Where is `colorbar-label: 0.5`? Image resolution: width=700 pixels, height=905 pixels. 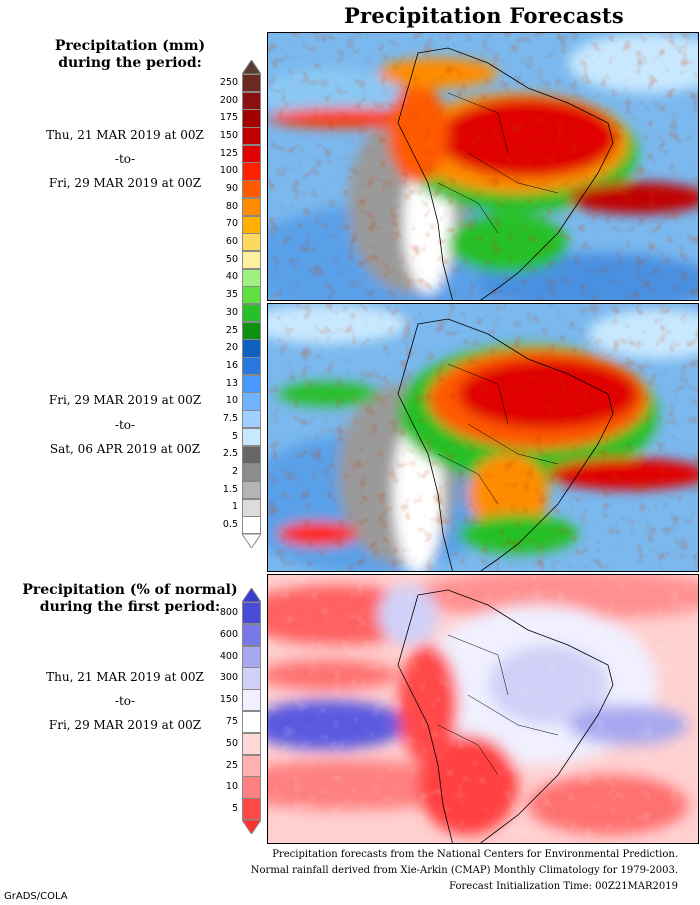
colorbar-label: 0.5 is located at coordinates (230, 525).